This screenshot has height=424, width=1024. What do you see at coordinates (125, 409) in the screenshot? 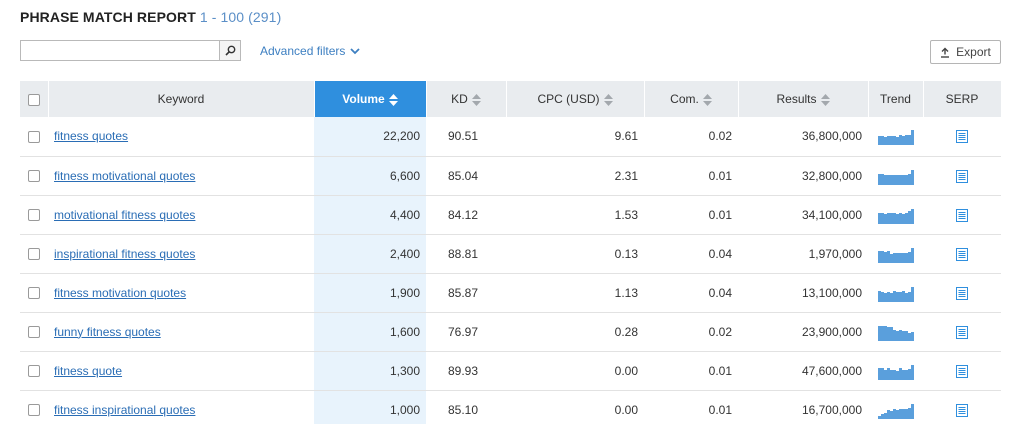
I see `keyword-link: fitness inspirational quotes` at bounding box center [125, 409].